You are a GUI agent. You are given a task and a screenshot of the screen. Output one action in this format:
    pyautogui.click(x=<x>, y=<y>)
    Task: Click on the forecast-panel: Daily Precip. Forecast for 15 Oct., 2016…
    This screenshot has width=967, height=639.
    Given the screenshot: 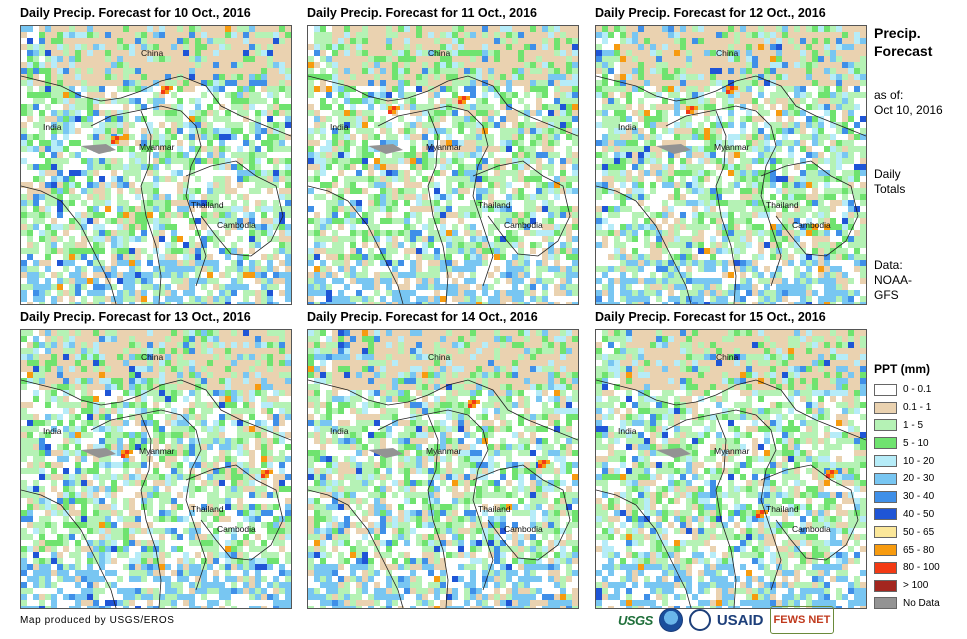 What is the action you would take?
    pyautogui.click(x=732, y=460)
    